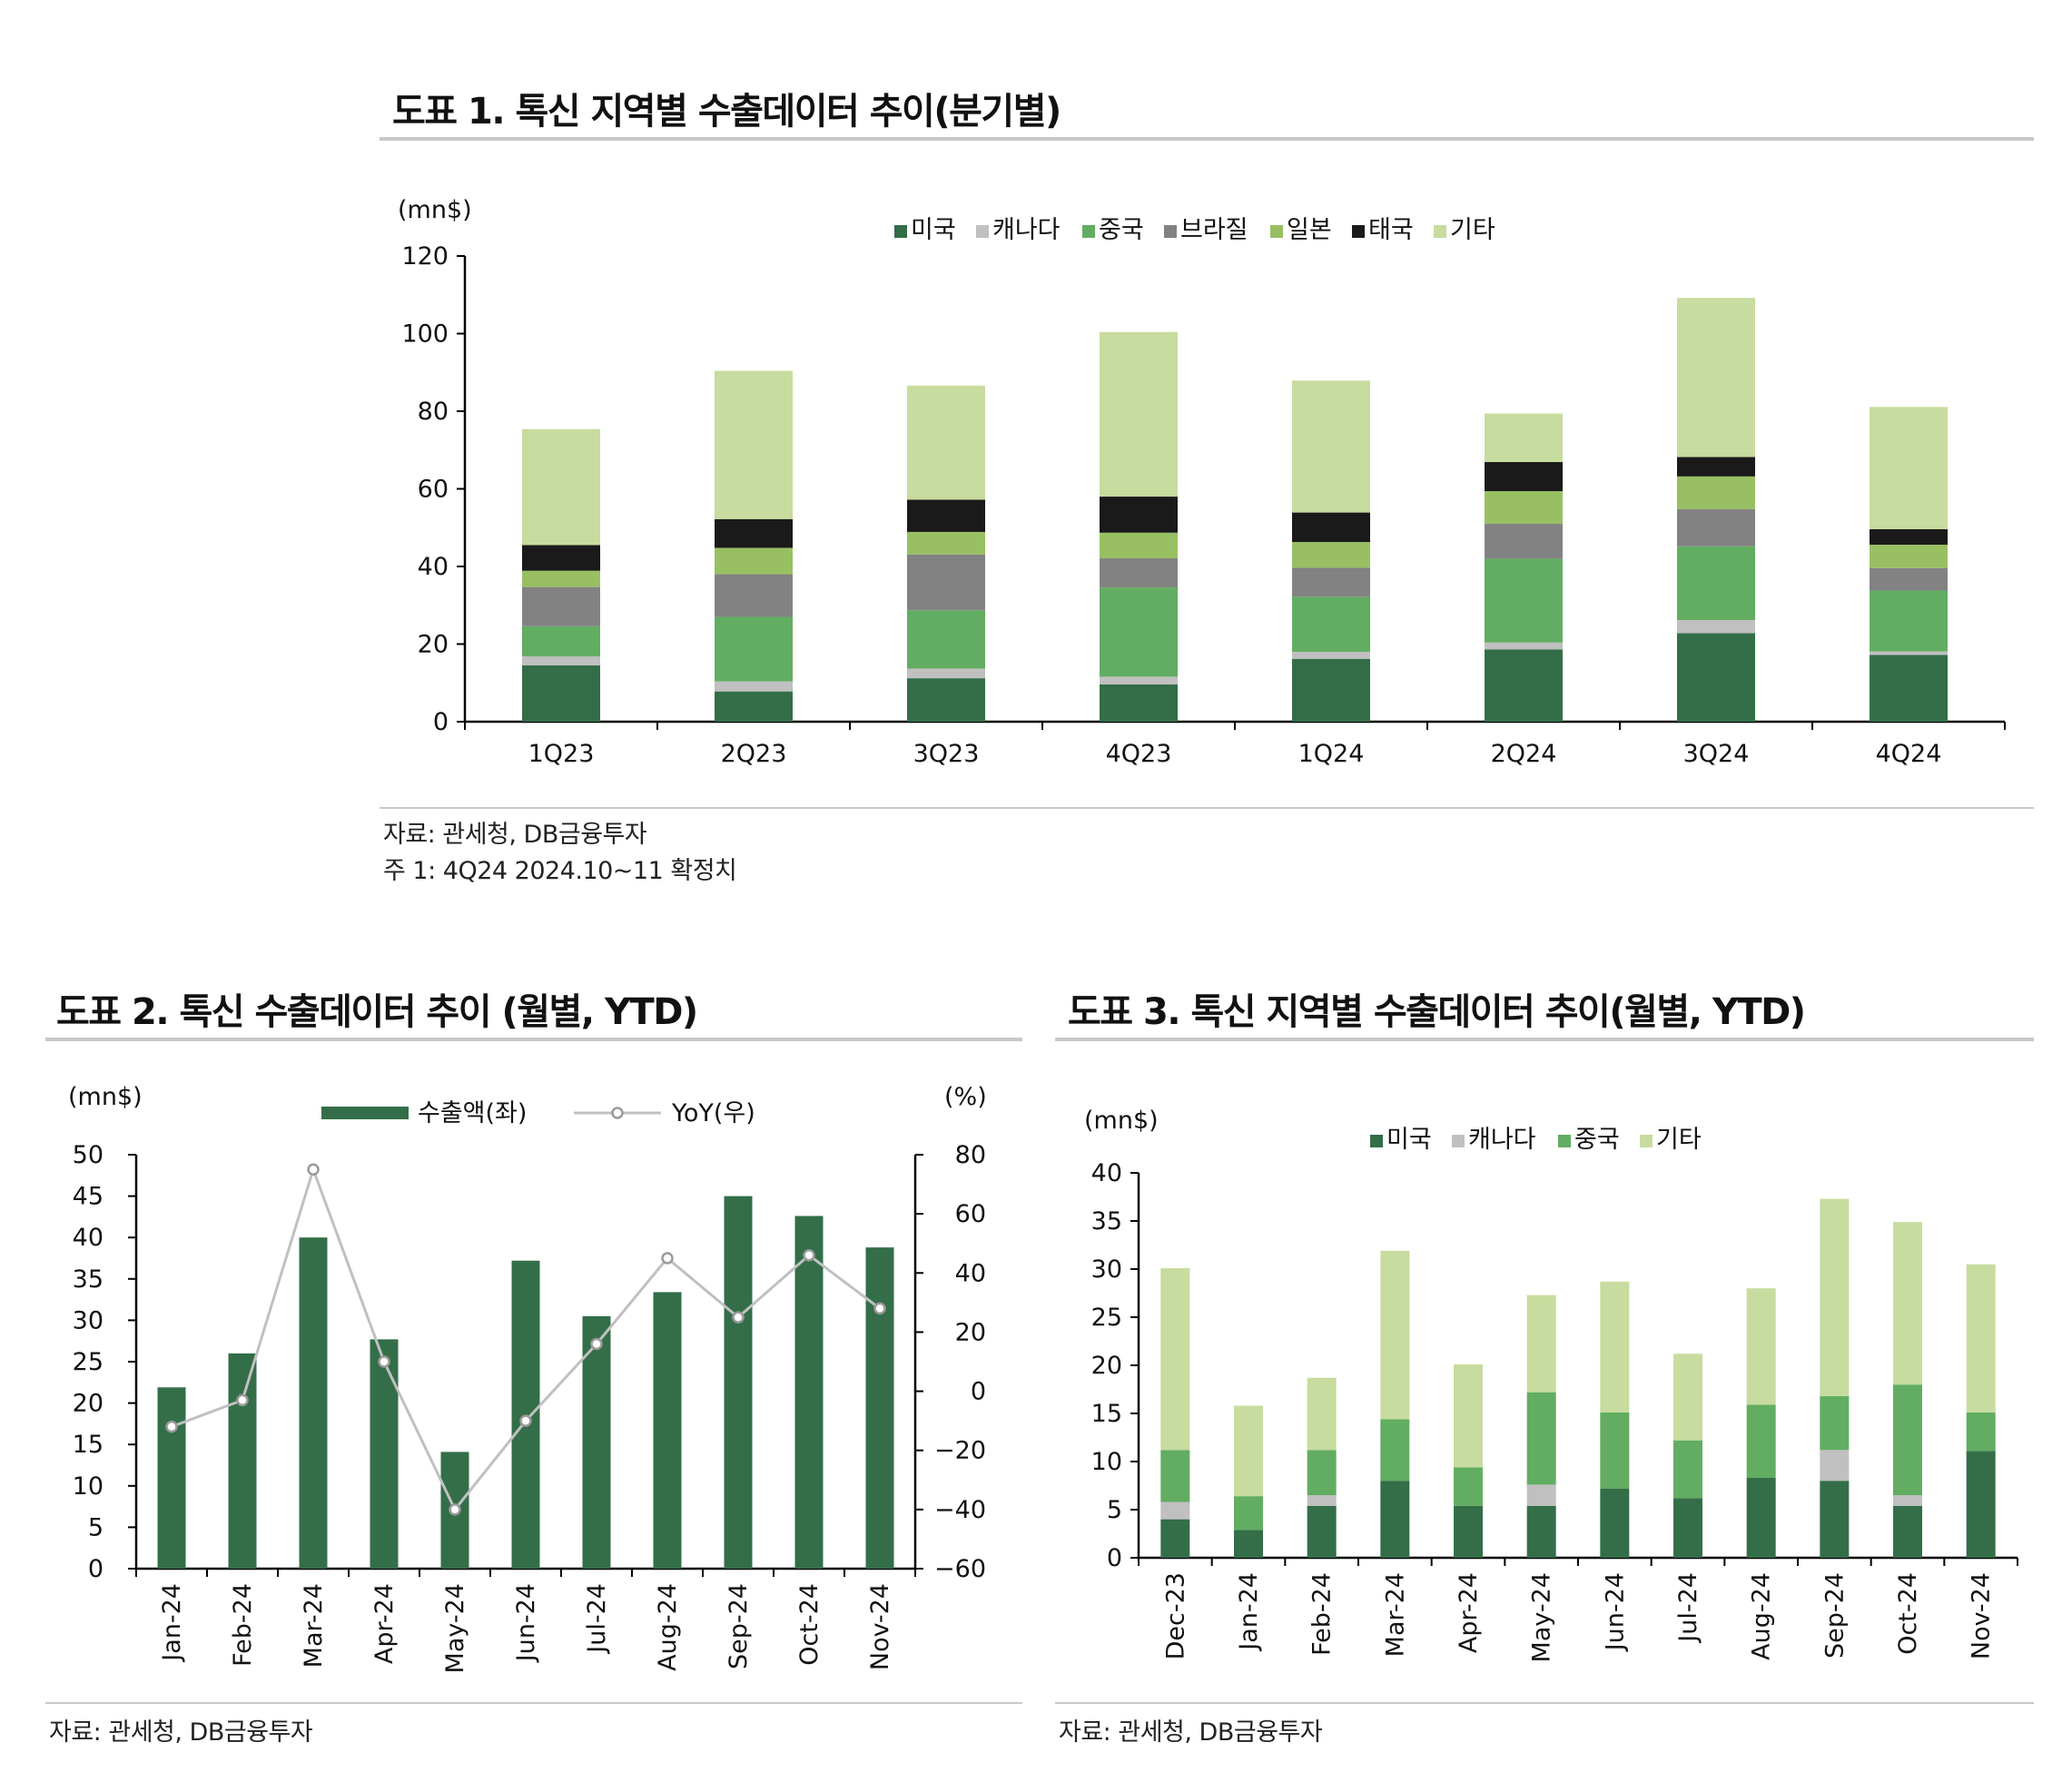 The width and height of the screenshot is (2072, 1772). I want to click on legend-swatch-brazil, so click(1170, 232).